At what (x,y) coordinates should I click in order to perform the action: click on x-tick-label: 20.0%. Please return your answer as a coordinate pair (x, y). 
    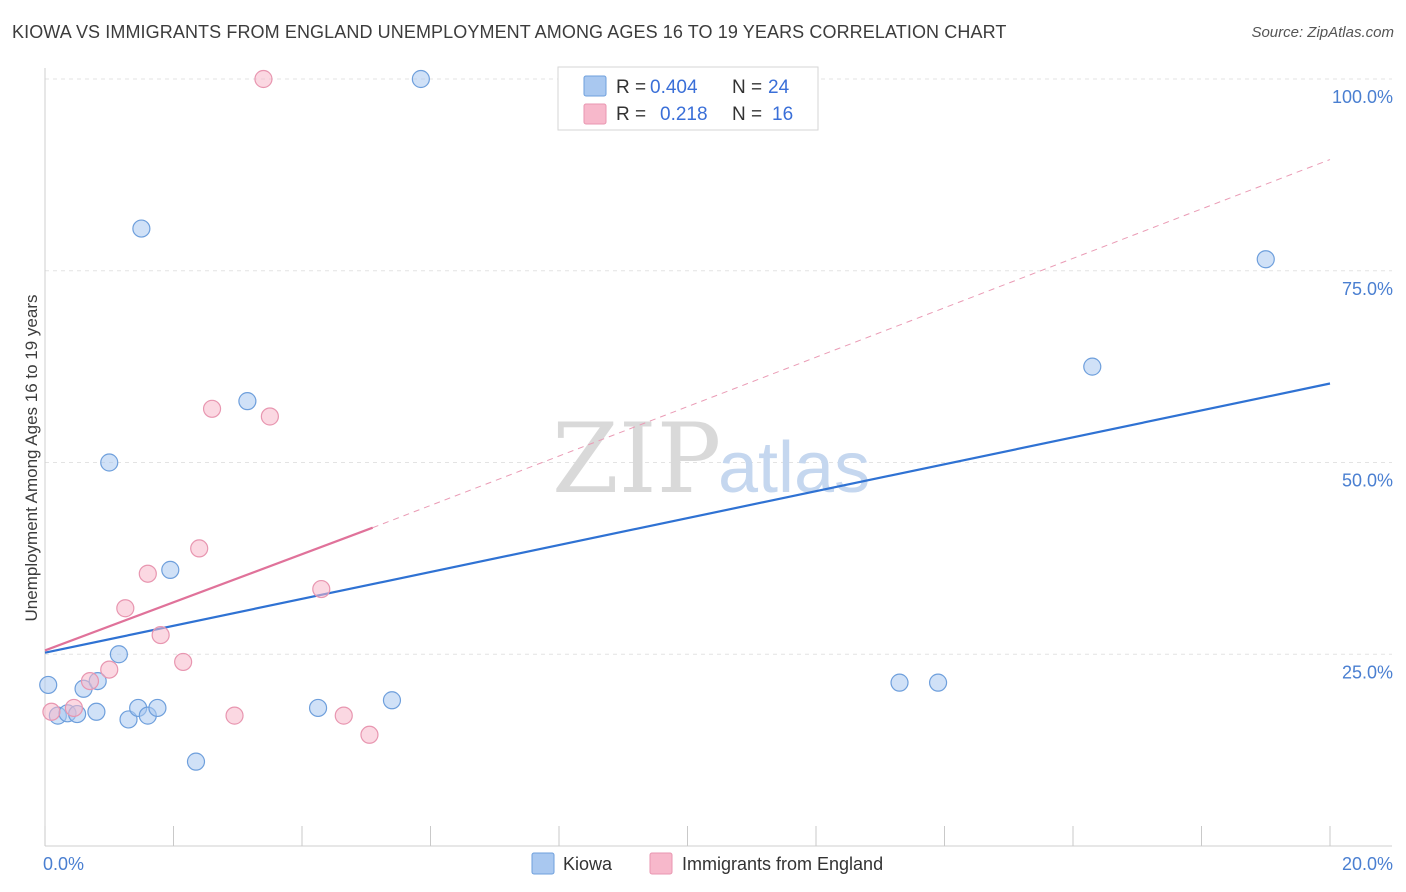
    Looking at the image, I should click on (1367, 864).